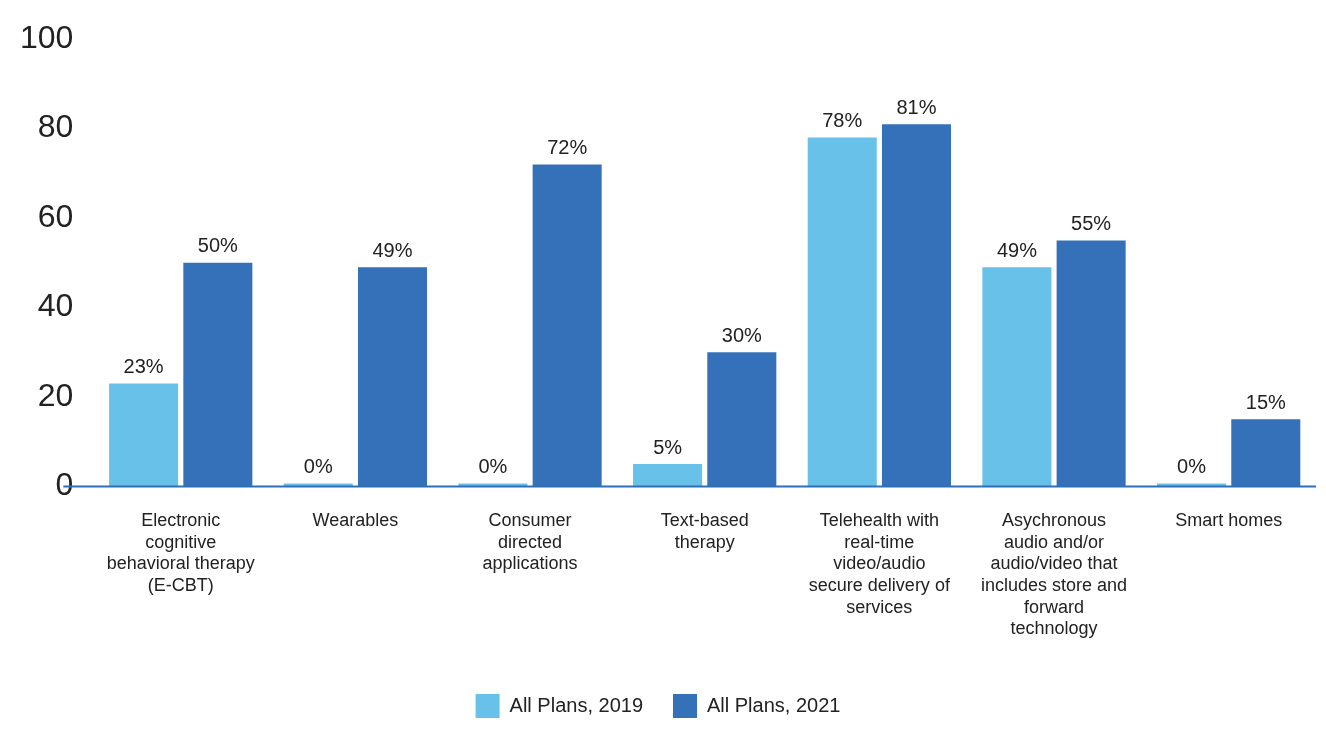 The height and width of the screenshot is (736, 1326). What do you see at coordinates (1091, 222) in the screenshot?
I see `data-label: 55%` at bounding box center [1091, 222].